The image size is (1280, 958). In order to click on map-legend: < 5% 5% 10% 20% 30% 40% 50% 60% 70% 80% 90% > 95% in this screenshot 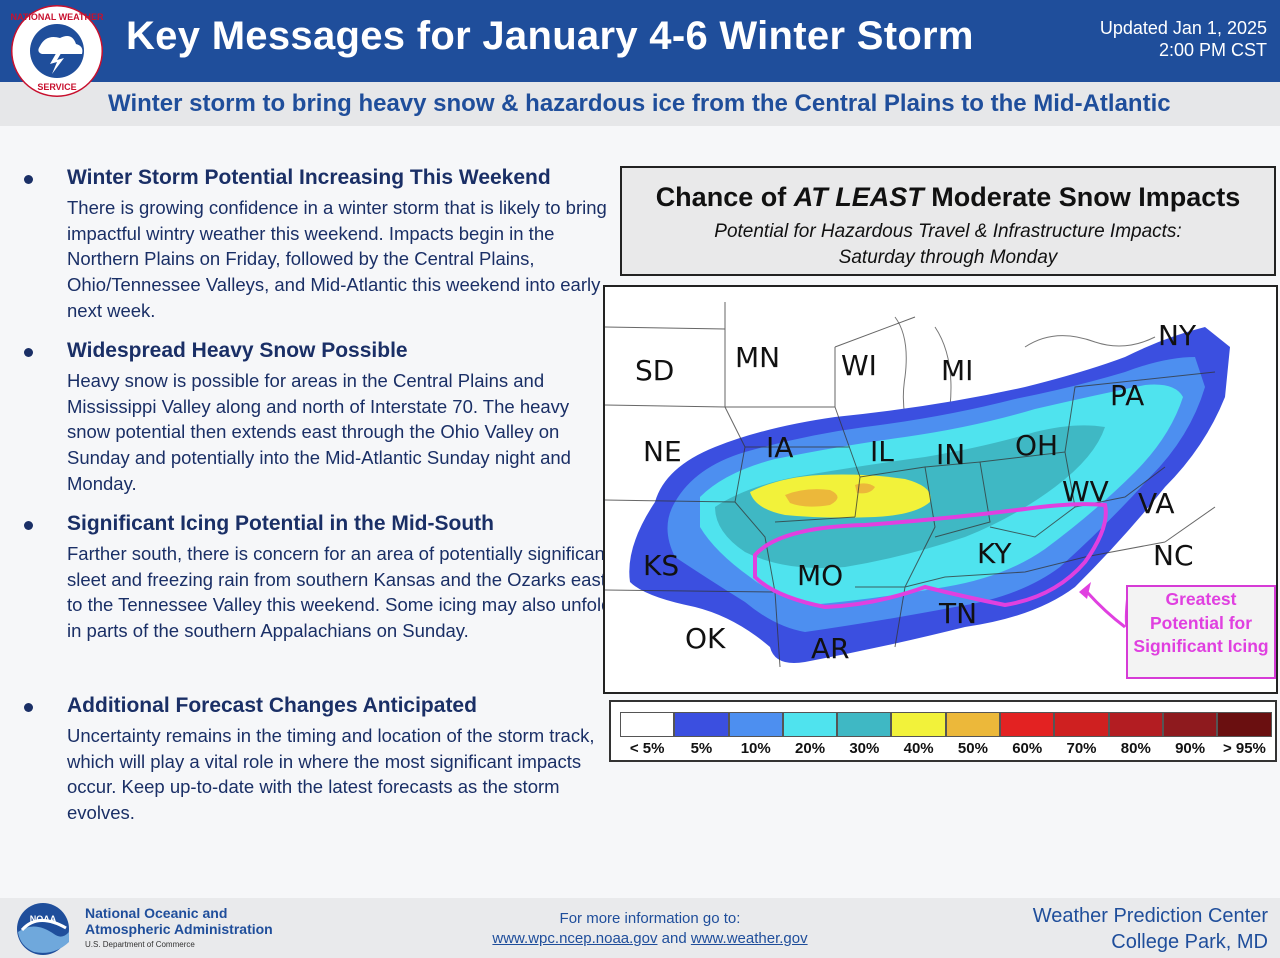, I will do `click(943, 731)`.